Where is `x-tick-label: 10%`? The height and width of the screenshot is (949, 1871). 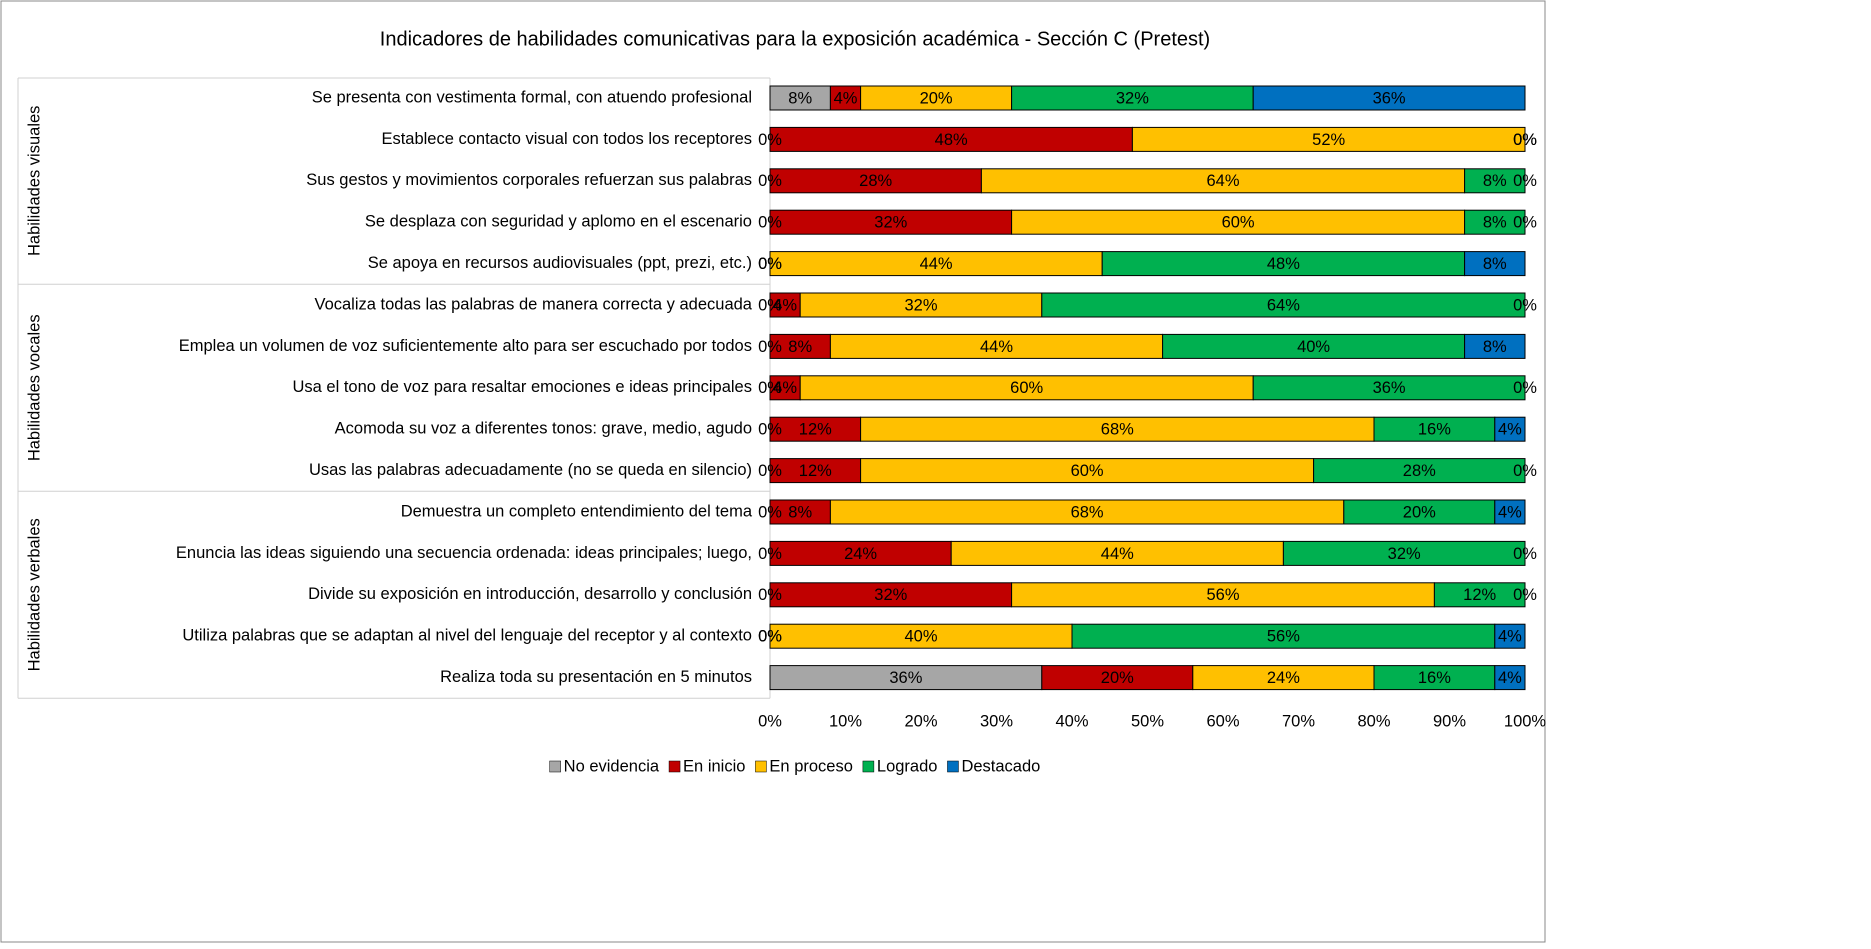 x-tick-label: 10% is located at coordinates (845, 721).